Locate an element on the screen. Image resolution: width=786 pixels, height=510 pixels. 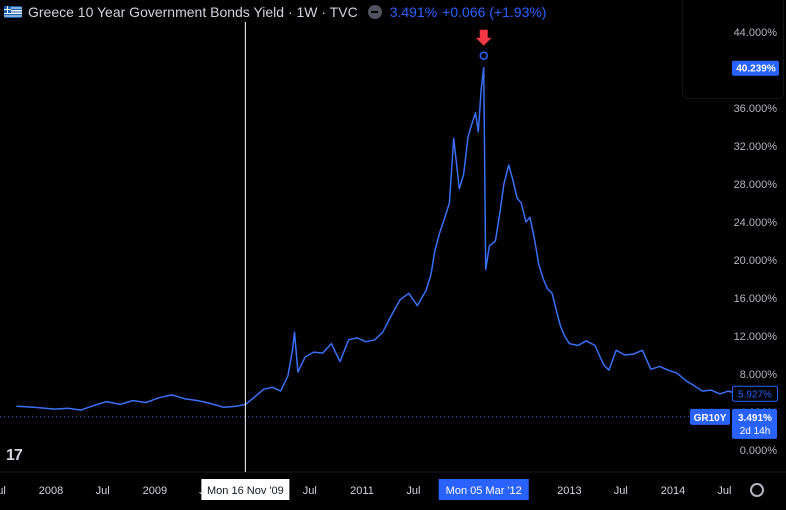
countdown-label-text: 2d 14h is located at coordinates (755, 431).